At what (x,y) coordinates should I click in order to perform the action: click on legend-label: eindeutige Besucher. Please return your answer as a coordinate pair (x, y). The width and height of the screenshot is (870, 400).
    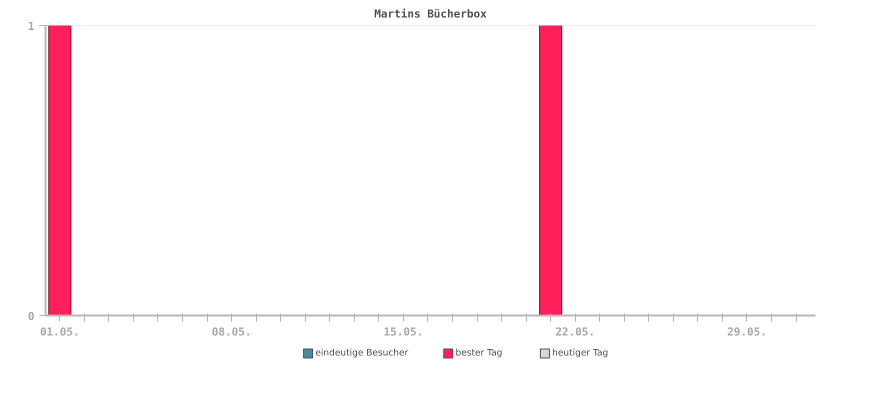
    Looking at the image, I should click on (362, 353).